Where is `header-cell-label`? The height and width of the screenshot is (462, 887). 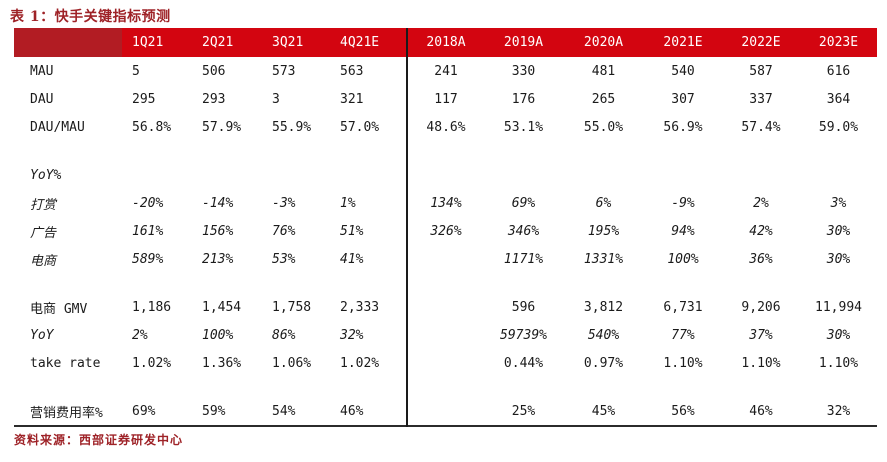 header-cell-label is located at coordinates (68, 42).